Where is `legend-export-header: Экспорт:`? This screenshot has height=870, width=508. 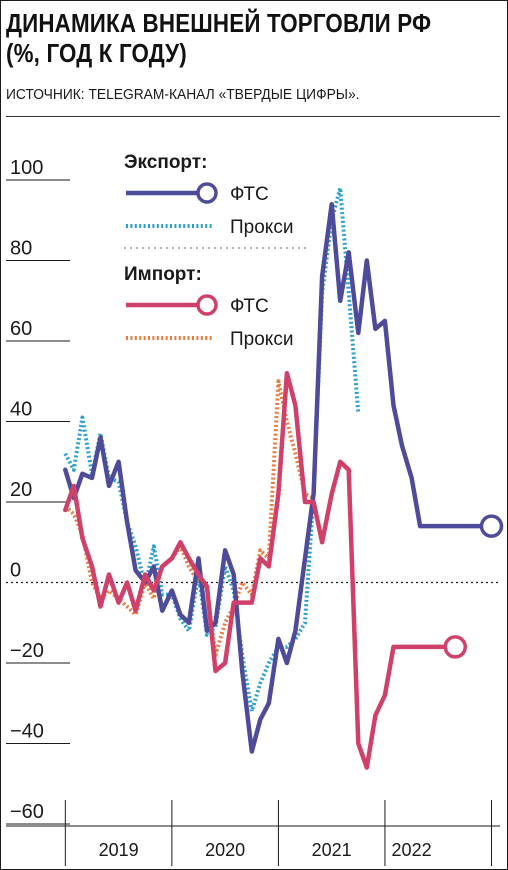 legend-export-header: Экспорт: is located at coordinates (165, 162).